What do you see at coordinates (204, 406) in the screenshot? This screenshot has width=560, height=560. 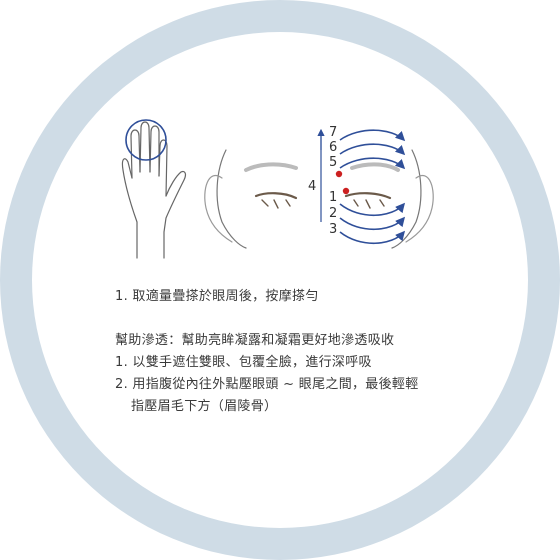 I see `step-2-continued: 指壓眉毛下方（眉陵骨）` at bounding box center [204, 406].